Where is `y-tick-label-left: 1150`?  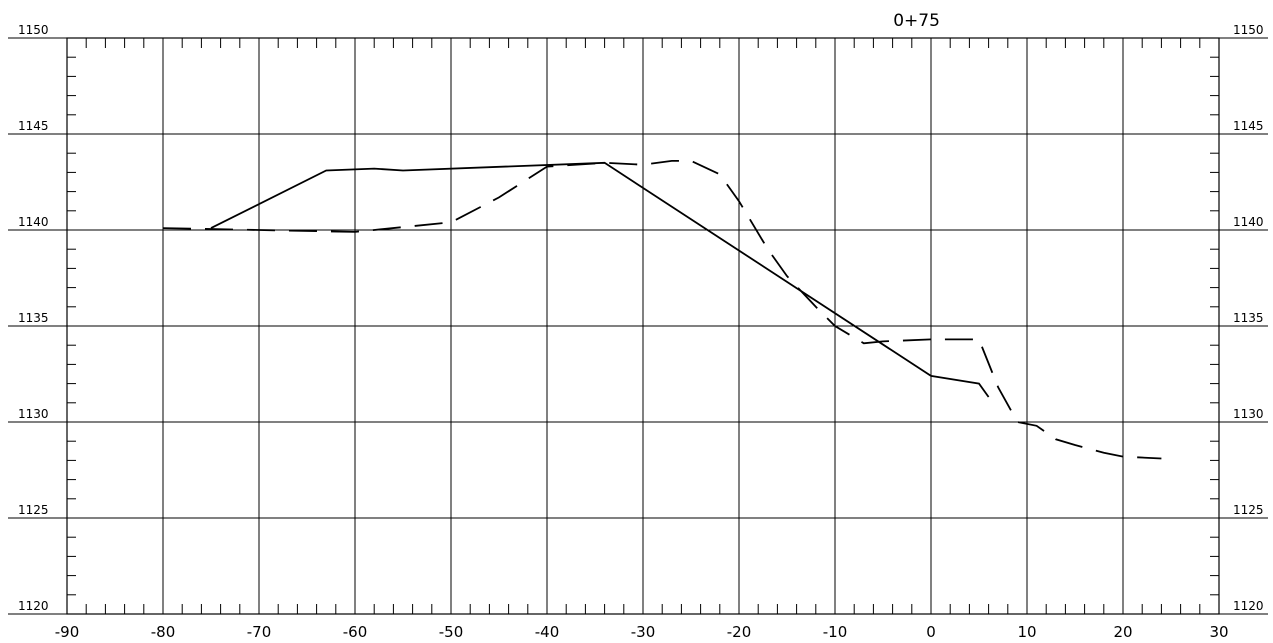 y-tick-label-left: 1150 is located at coordinates (33, 30).